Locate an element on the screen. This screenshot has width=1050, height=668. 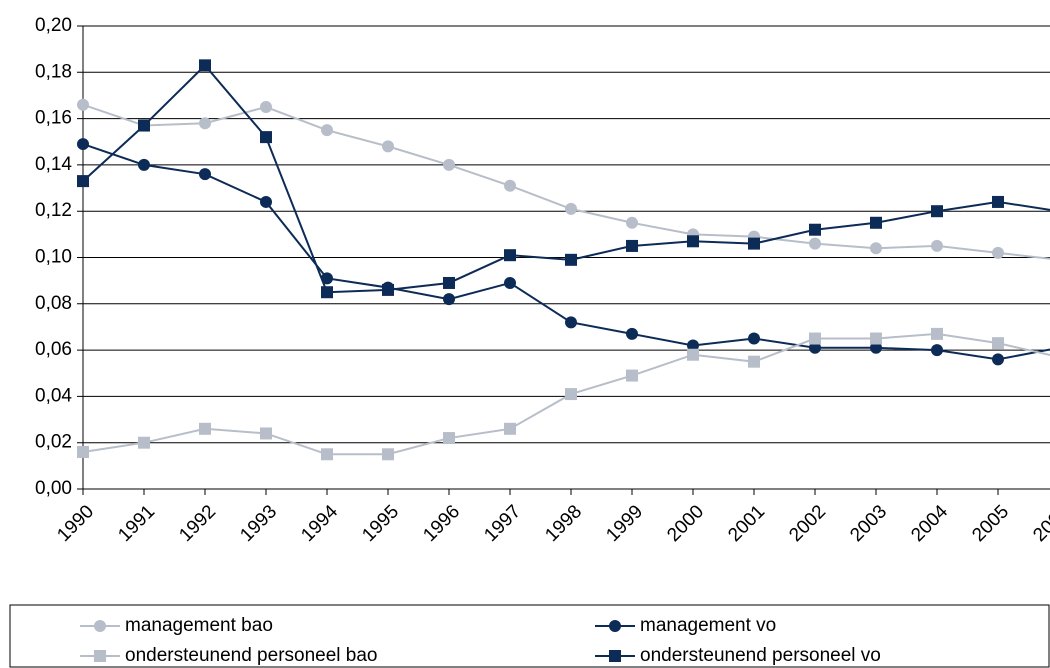
x-tick-label: 1997 is located at coordinates (502, 523).